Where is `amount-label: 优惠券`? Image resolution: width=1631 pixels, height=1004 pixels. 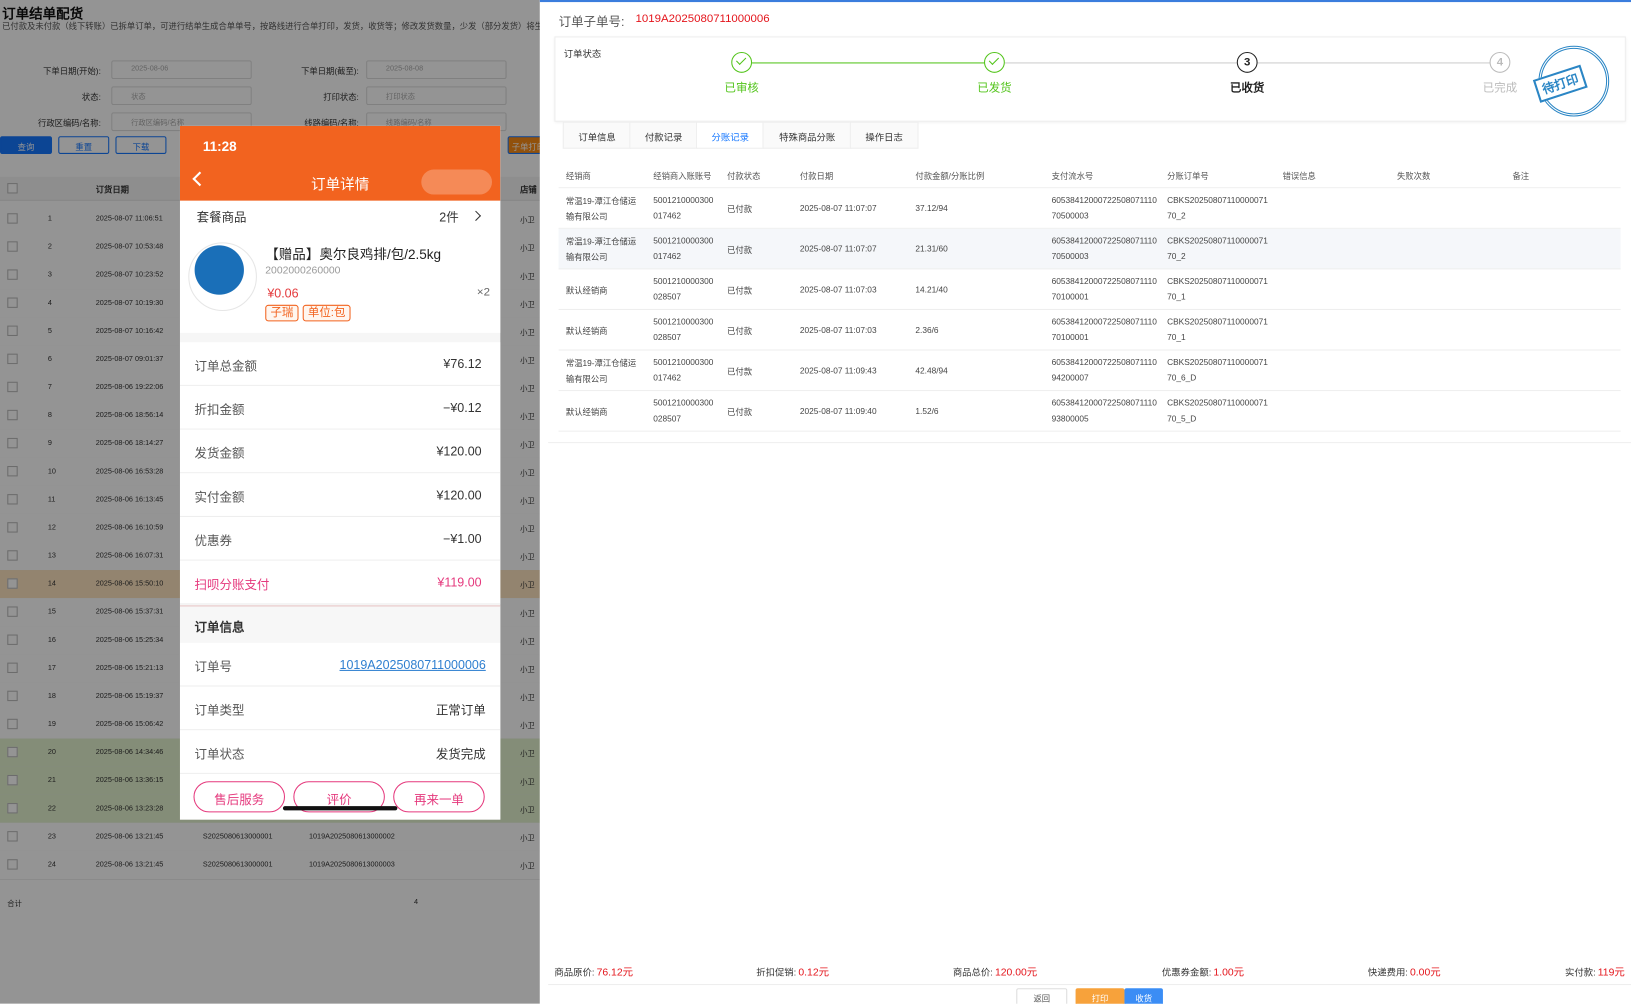 amount-label: 优惠券 is located at coordinates (213, 541).